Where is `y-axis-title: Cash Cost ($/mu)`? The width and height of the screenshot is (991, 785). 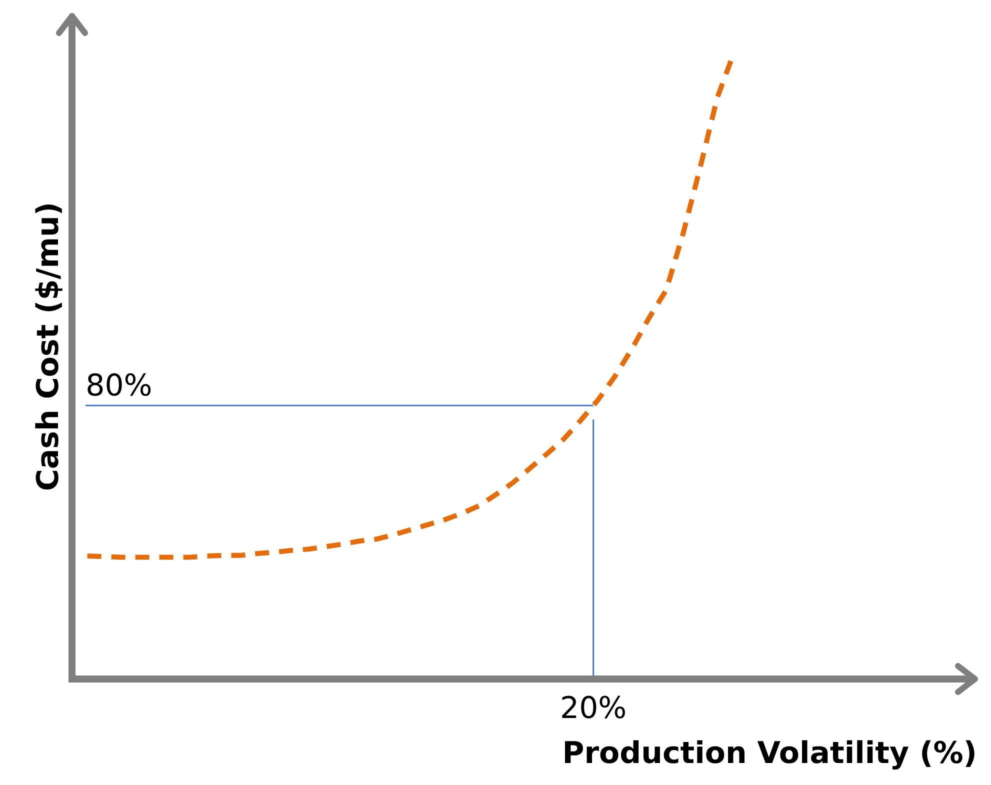
y-axis-title: Cash Cost ($/mu) is located at coordinates (48, 347).